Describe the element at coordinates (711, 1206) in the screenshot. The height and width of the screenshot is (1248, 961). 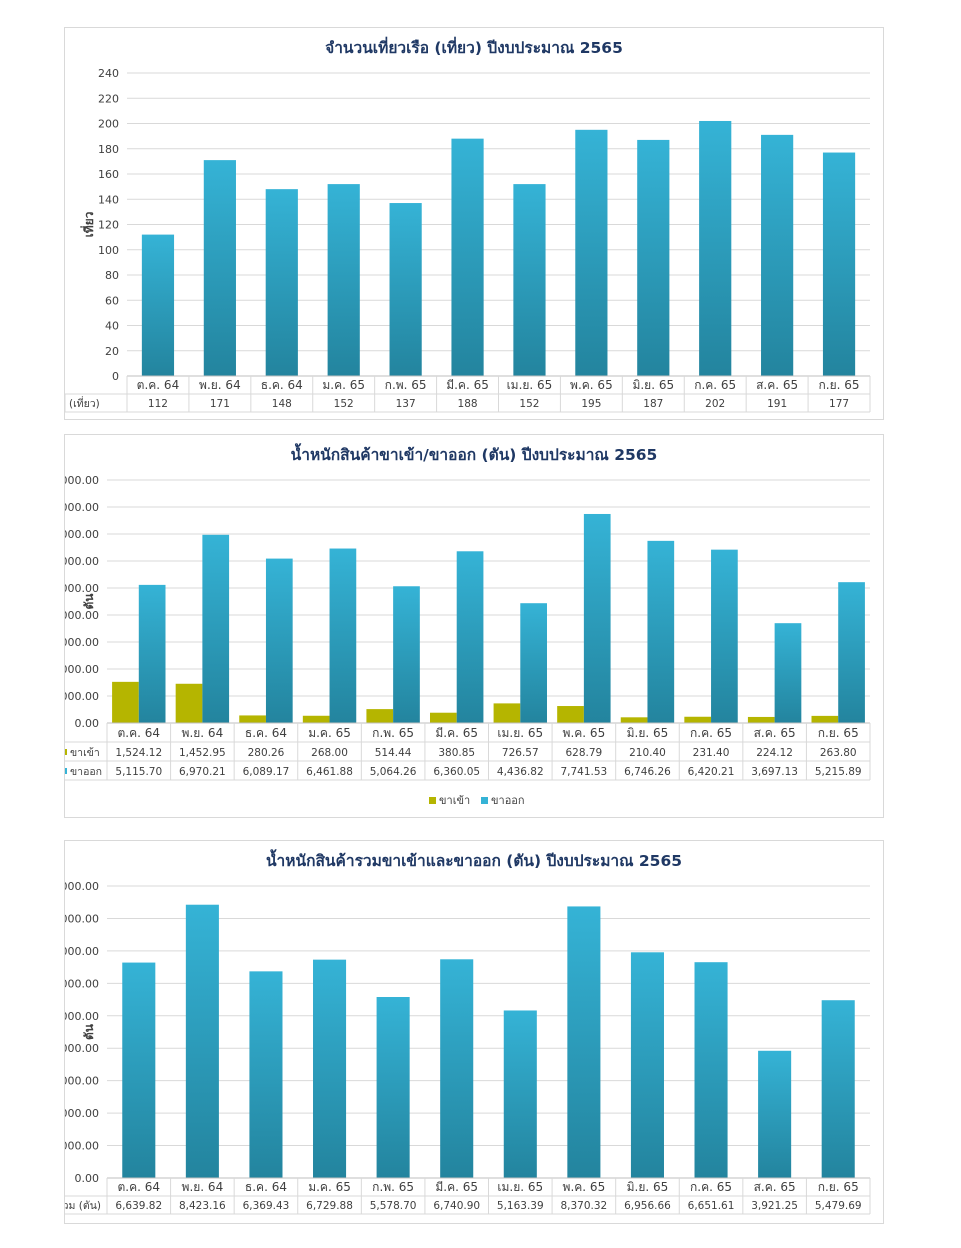
I see `data-table-cell: 6,651.61` at that location.